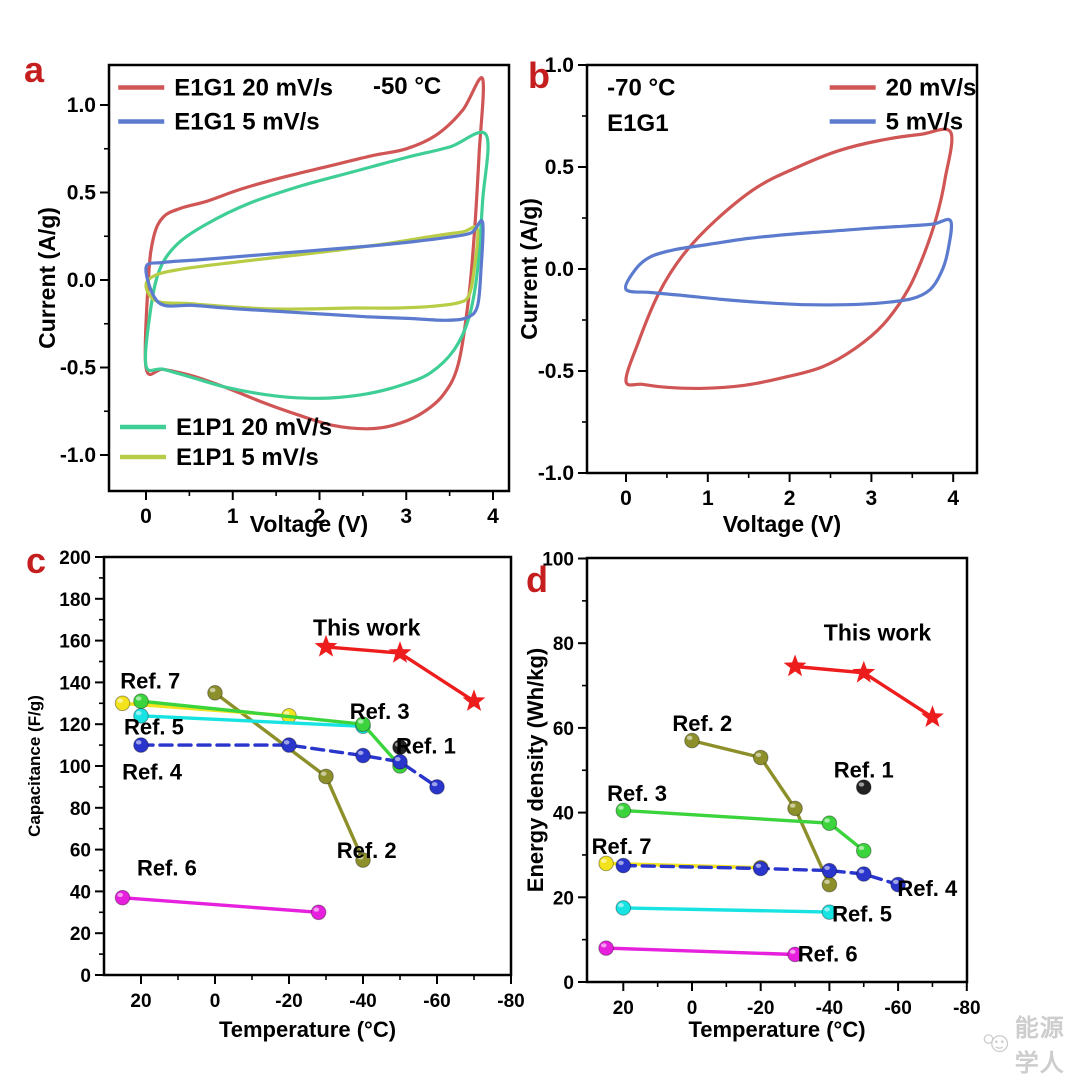  Describe the element at coordinates (406, 516) in the screenshot. I see `x-tick-label: 3` at that location.